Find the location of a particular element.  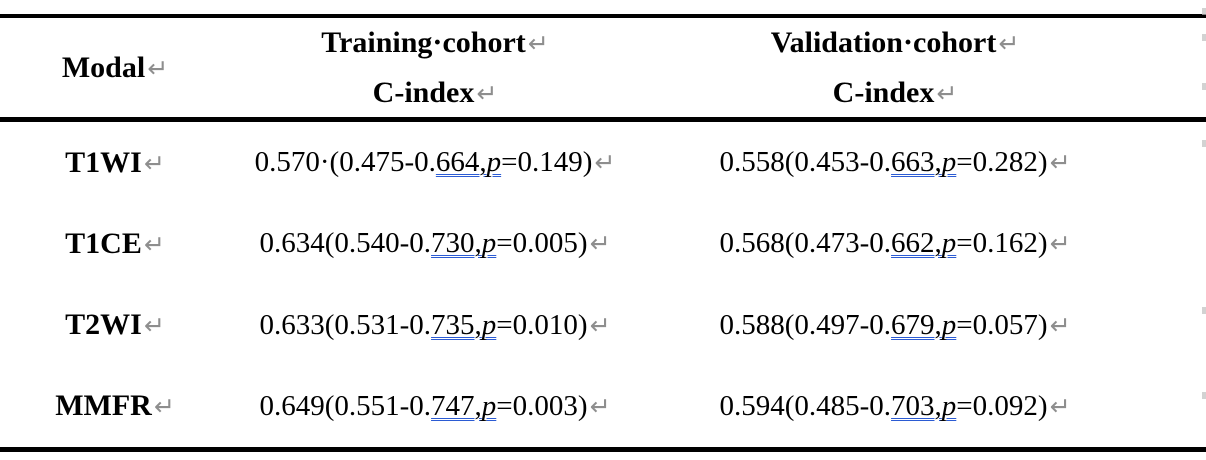

value-suffix: =0.092) is located at coordinates (1002, 405).